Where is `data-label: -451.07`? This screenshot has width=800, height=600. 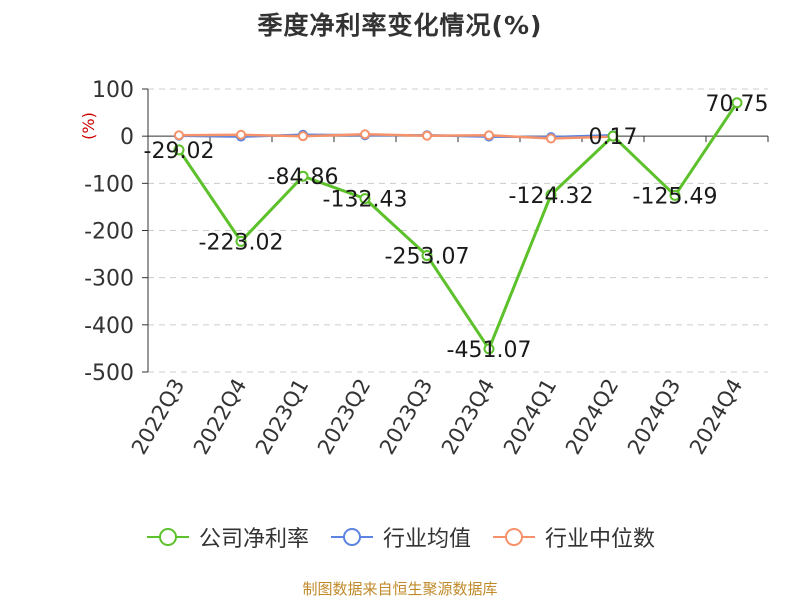 data-label: -451.07 is located at coordinates (489, 350).